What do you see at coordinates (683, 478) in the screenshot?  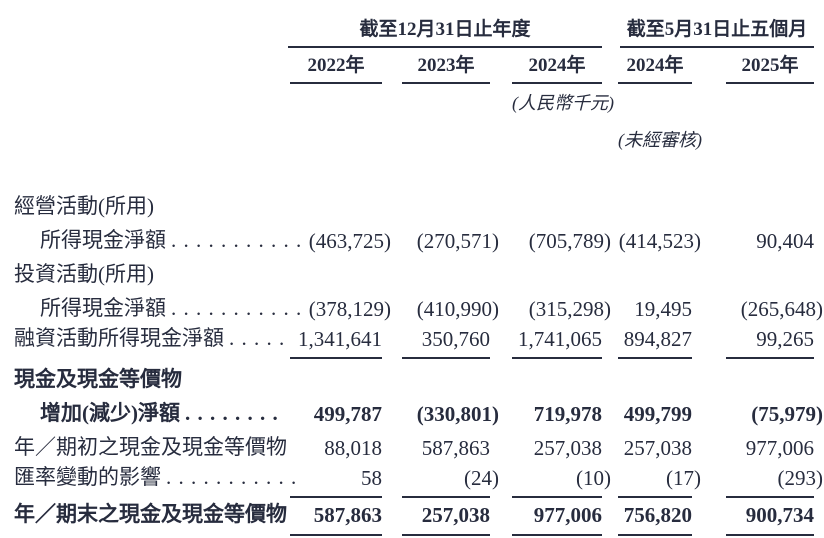 I see `cell-value: (17)` at bounding box center [683, 478].